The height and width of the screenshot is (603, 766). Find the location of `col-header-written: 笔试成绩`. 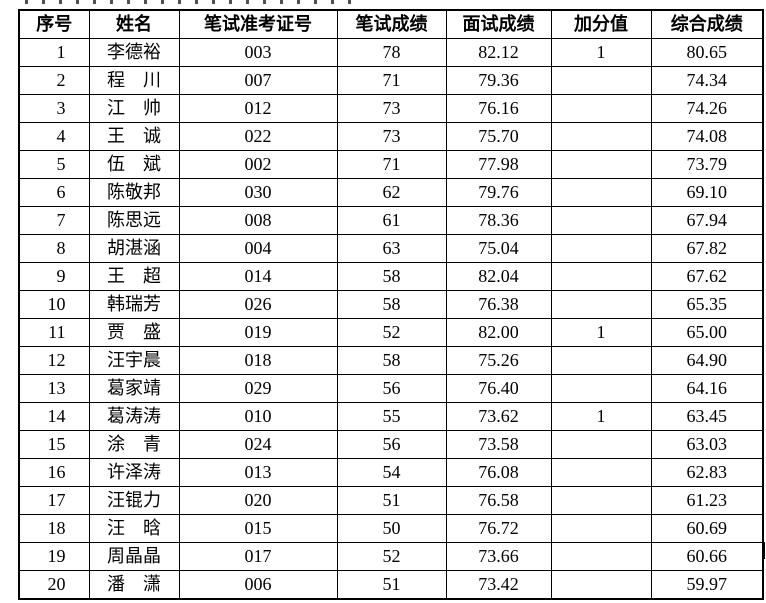

col-header-written: 笔试成绩 is located at coordinates (391, 24).